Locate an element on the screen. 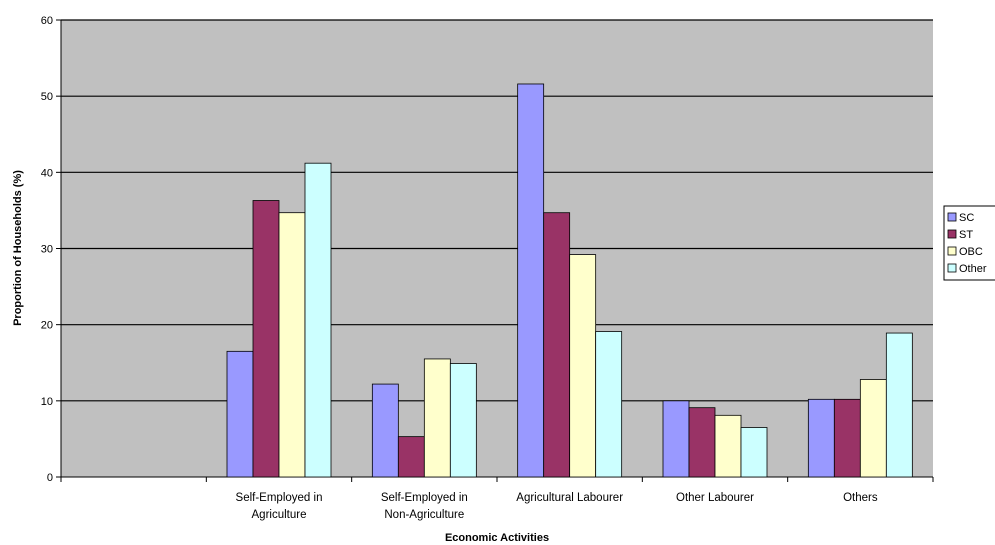 The height and width of the screenshot is (545, 995). y-tick-label: 10 is located at coordinates (47, 402).